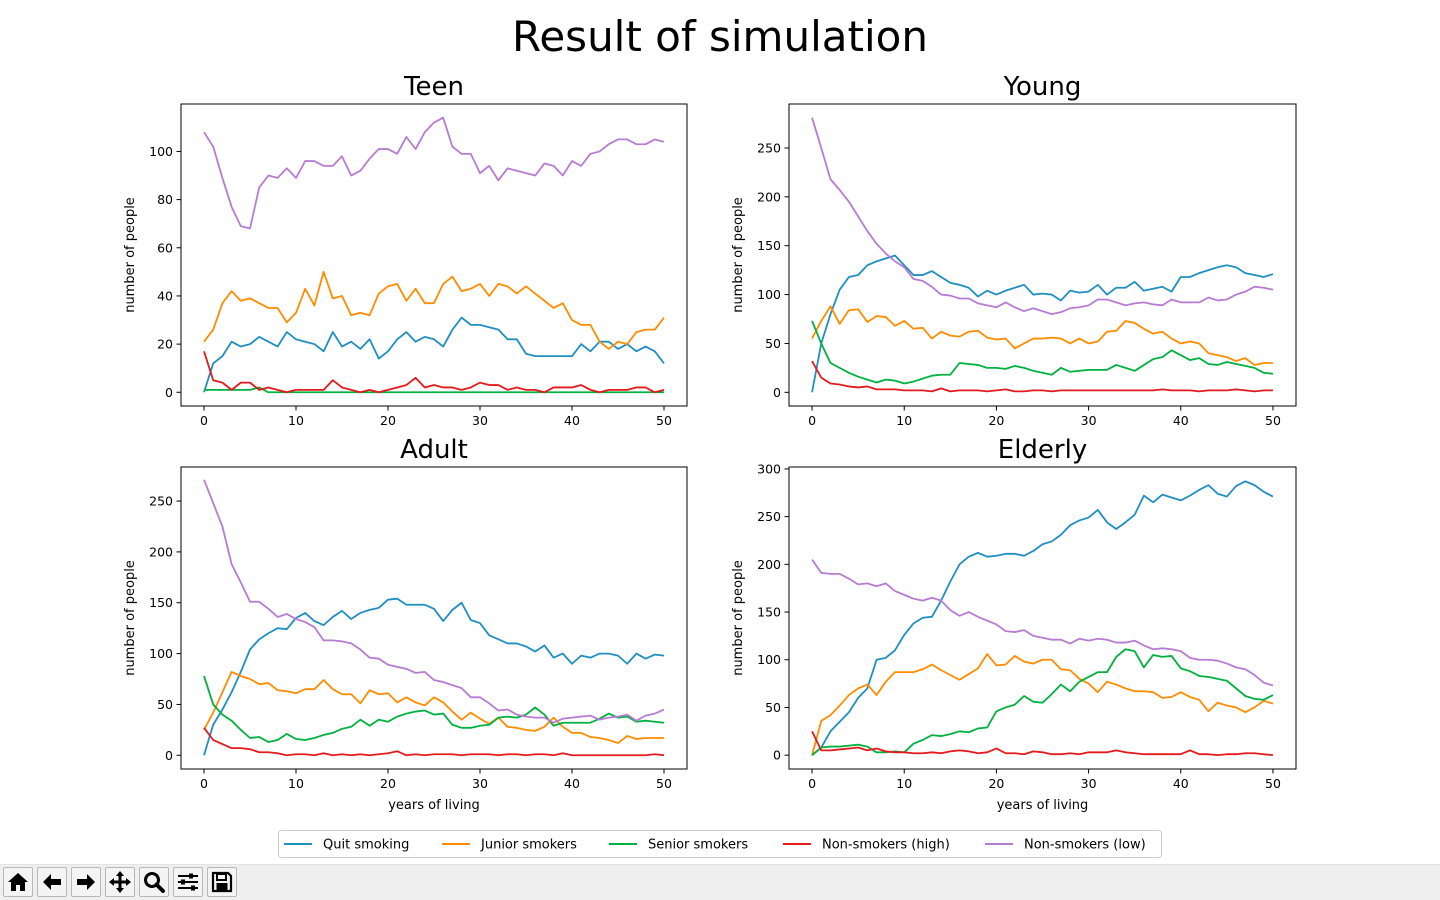 This screenshot has height=900, width=1440. Describe the element at coordinates (1042, 216) in the screenshot. I see `subplot-young-series-low` at that location.